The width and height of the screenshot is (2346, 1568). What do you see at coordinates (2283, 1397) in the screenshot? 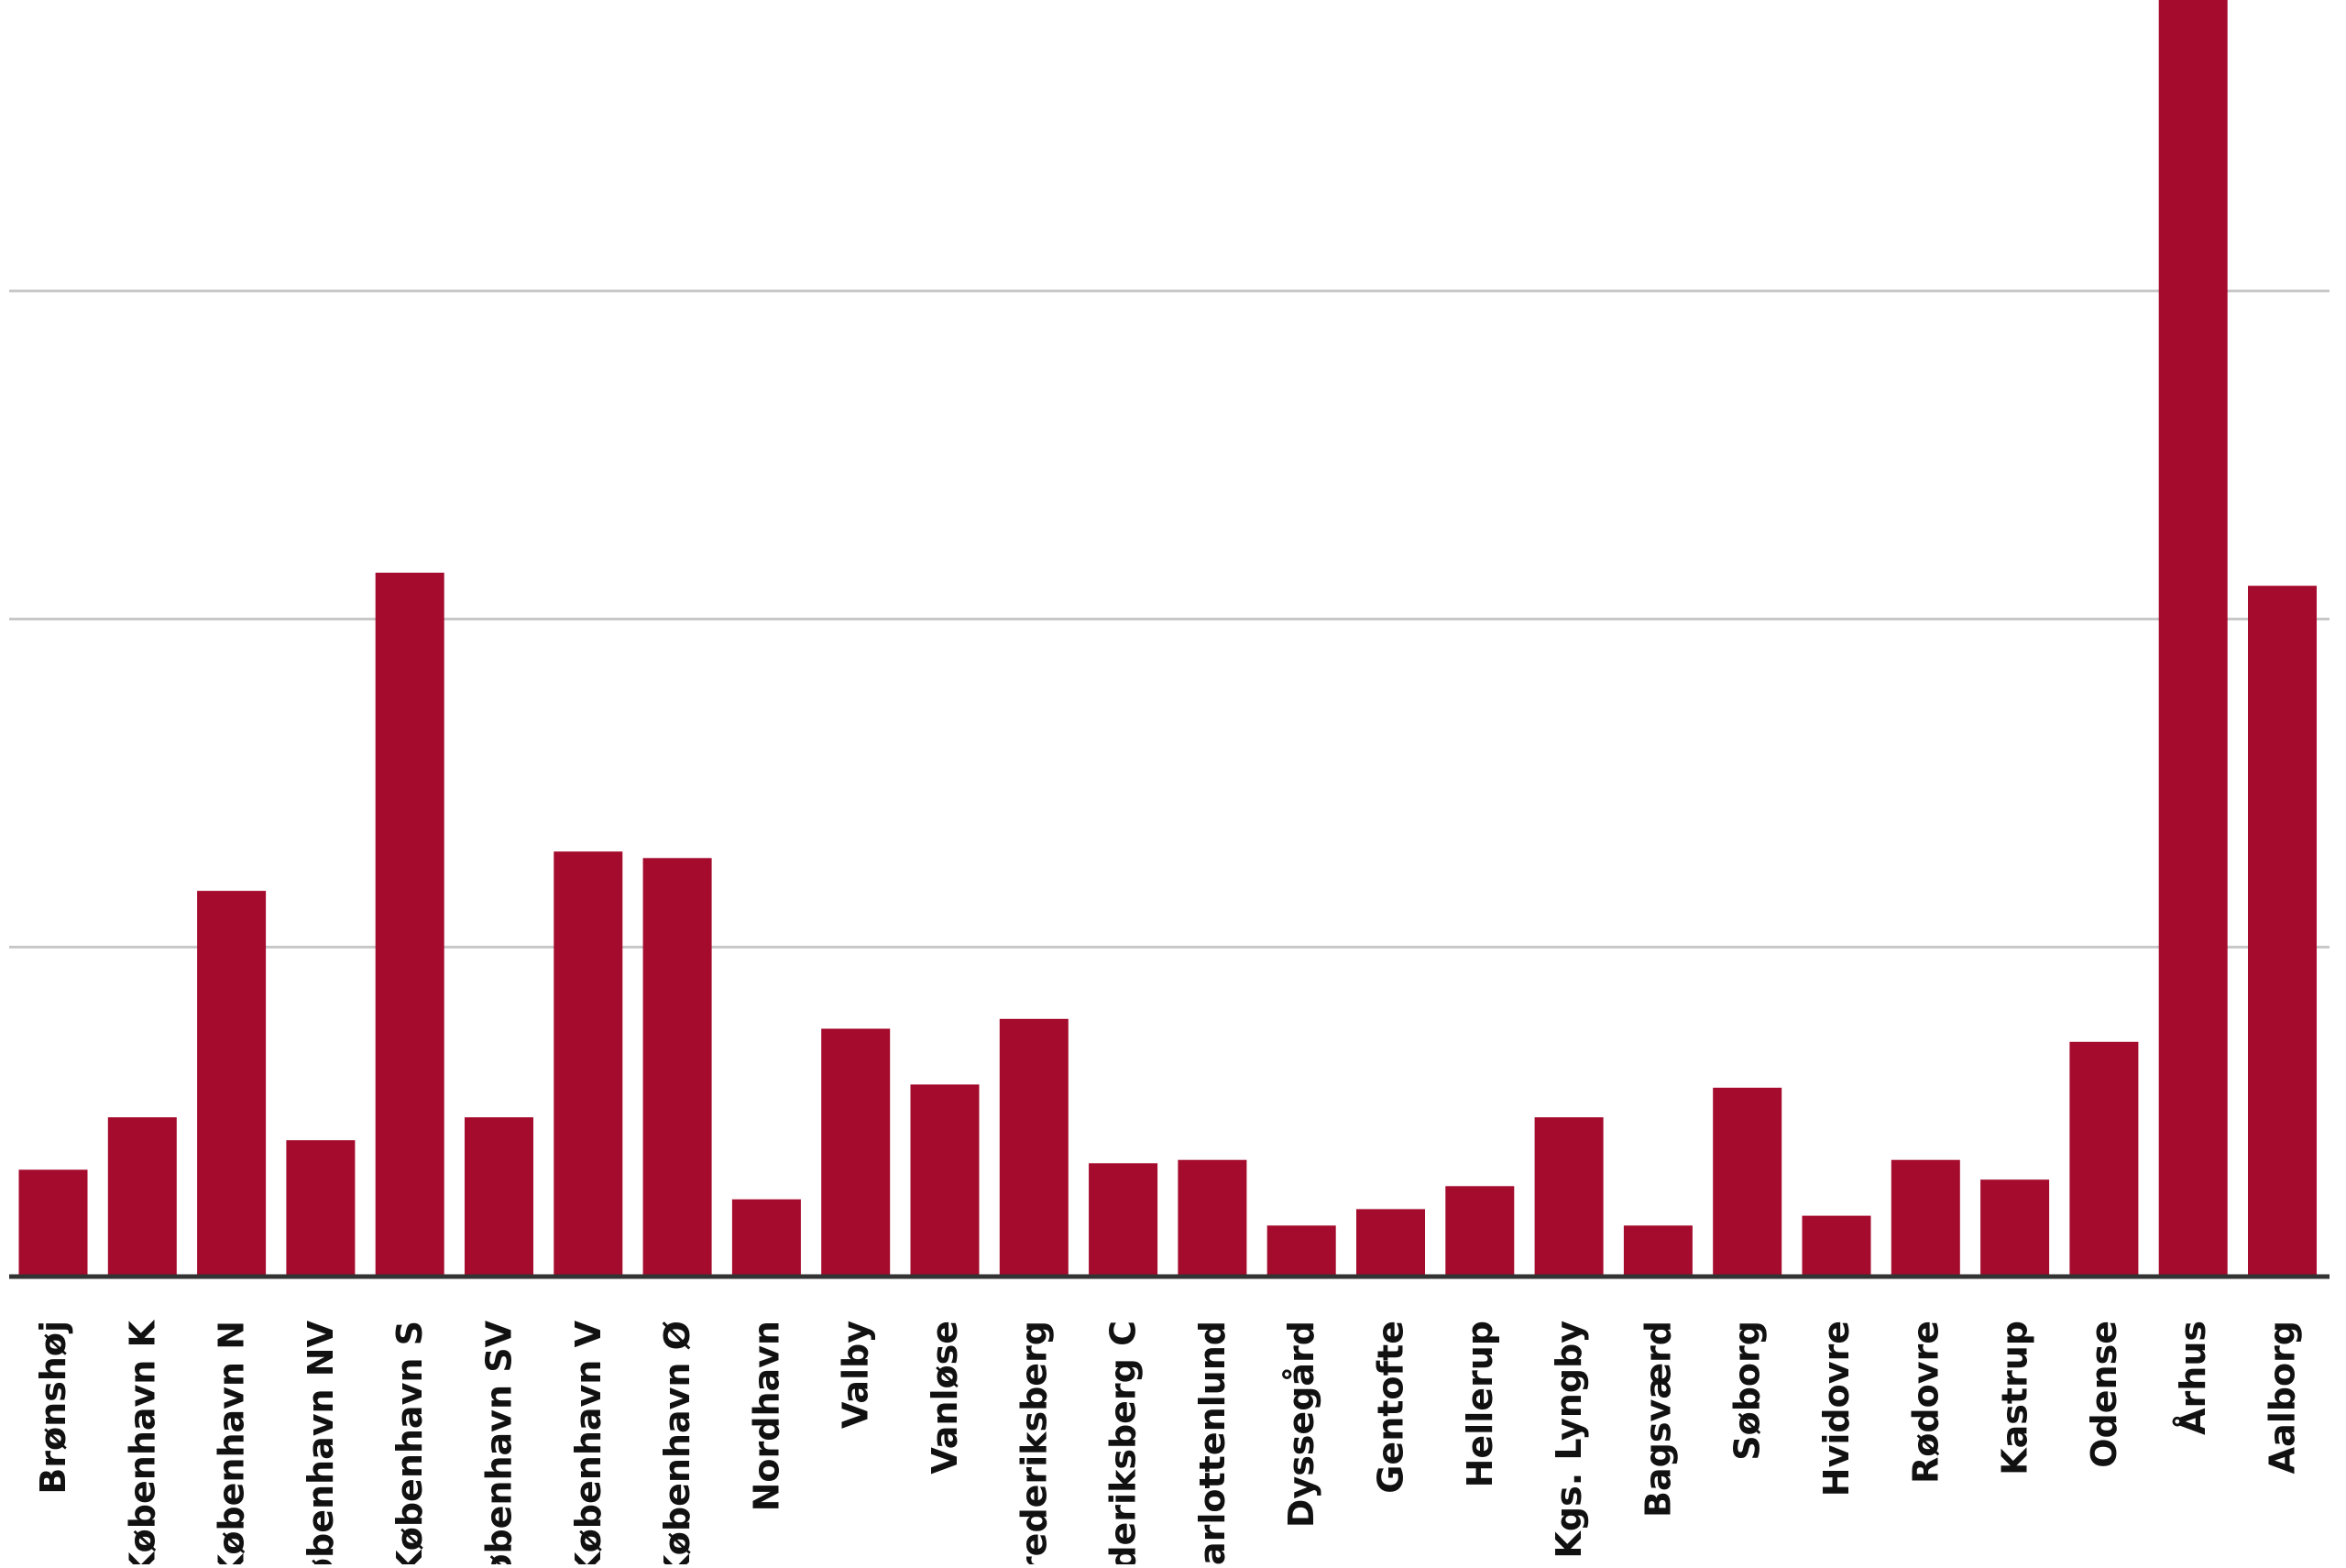
I see `x-tick-label: Aalborg` at bounding box center [2283, 1397].